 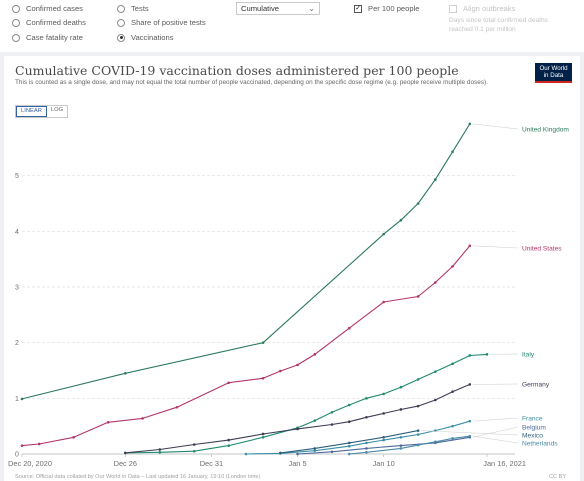 What do you see at coordinates (394, 8) in the screenshot?
I see `per-100-label: Per 100 people` at bounding box center [394, 8].